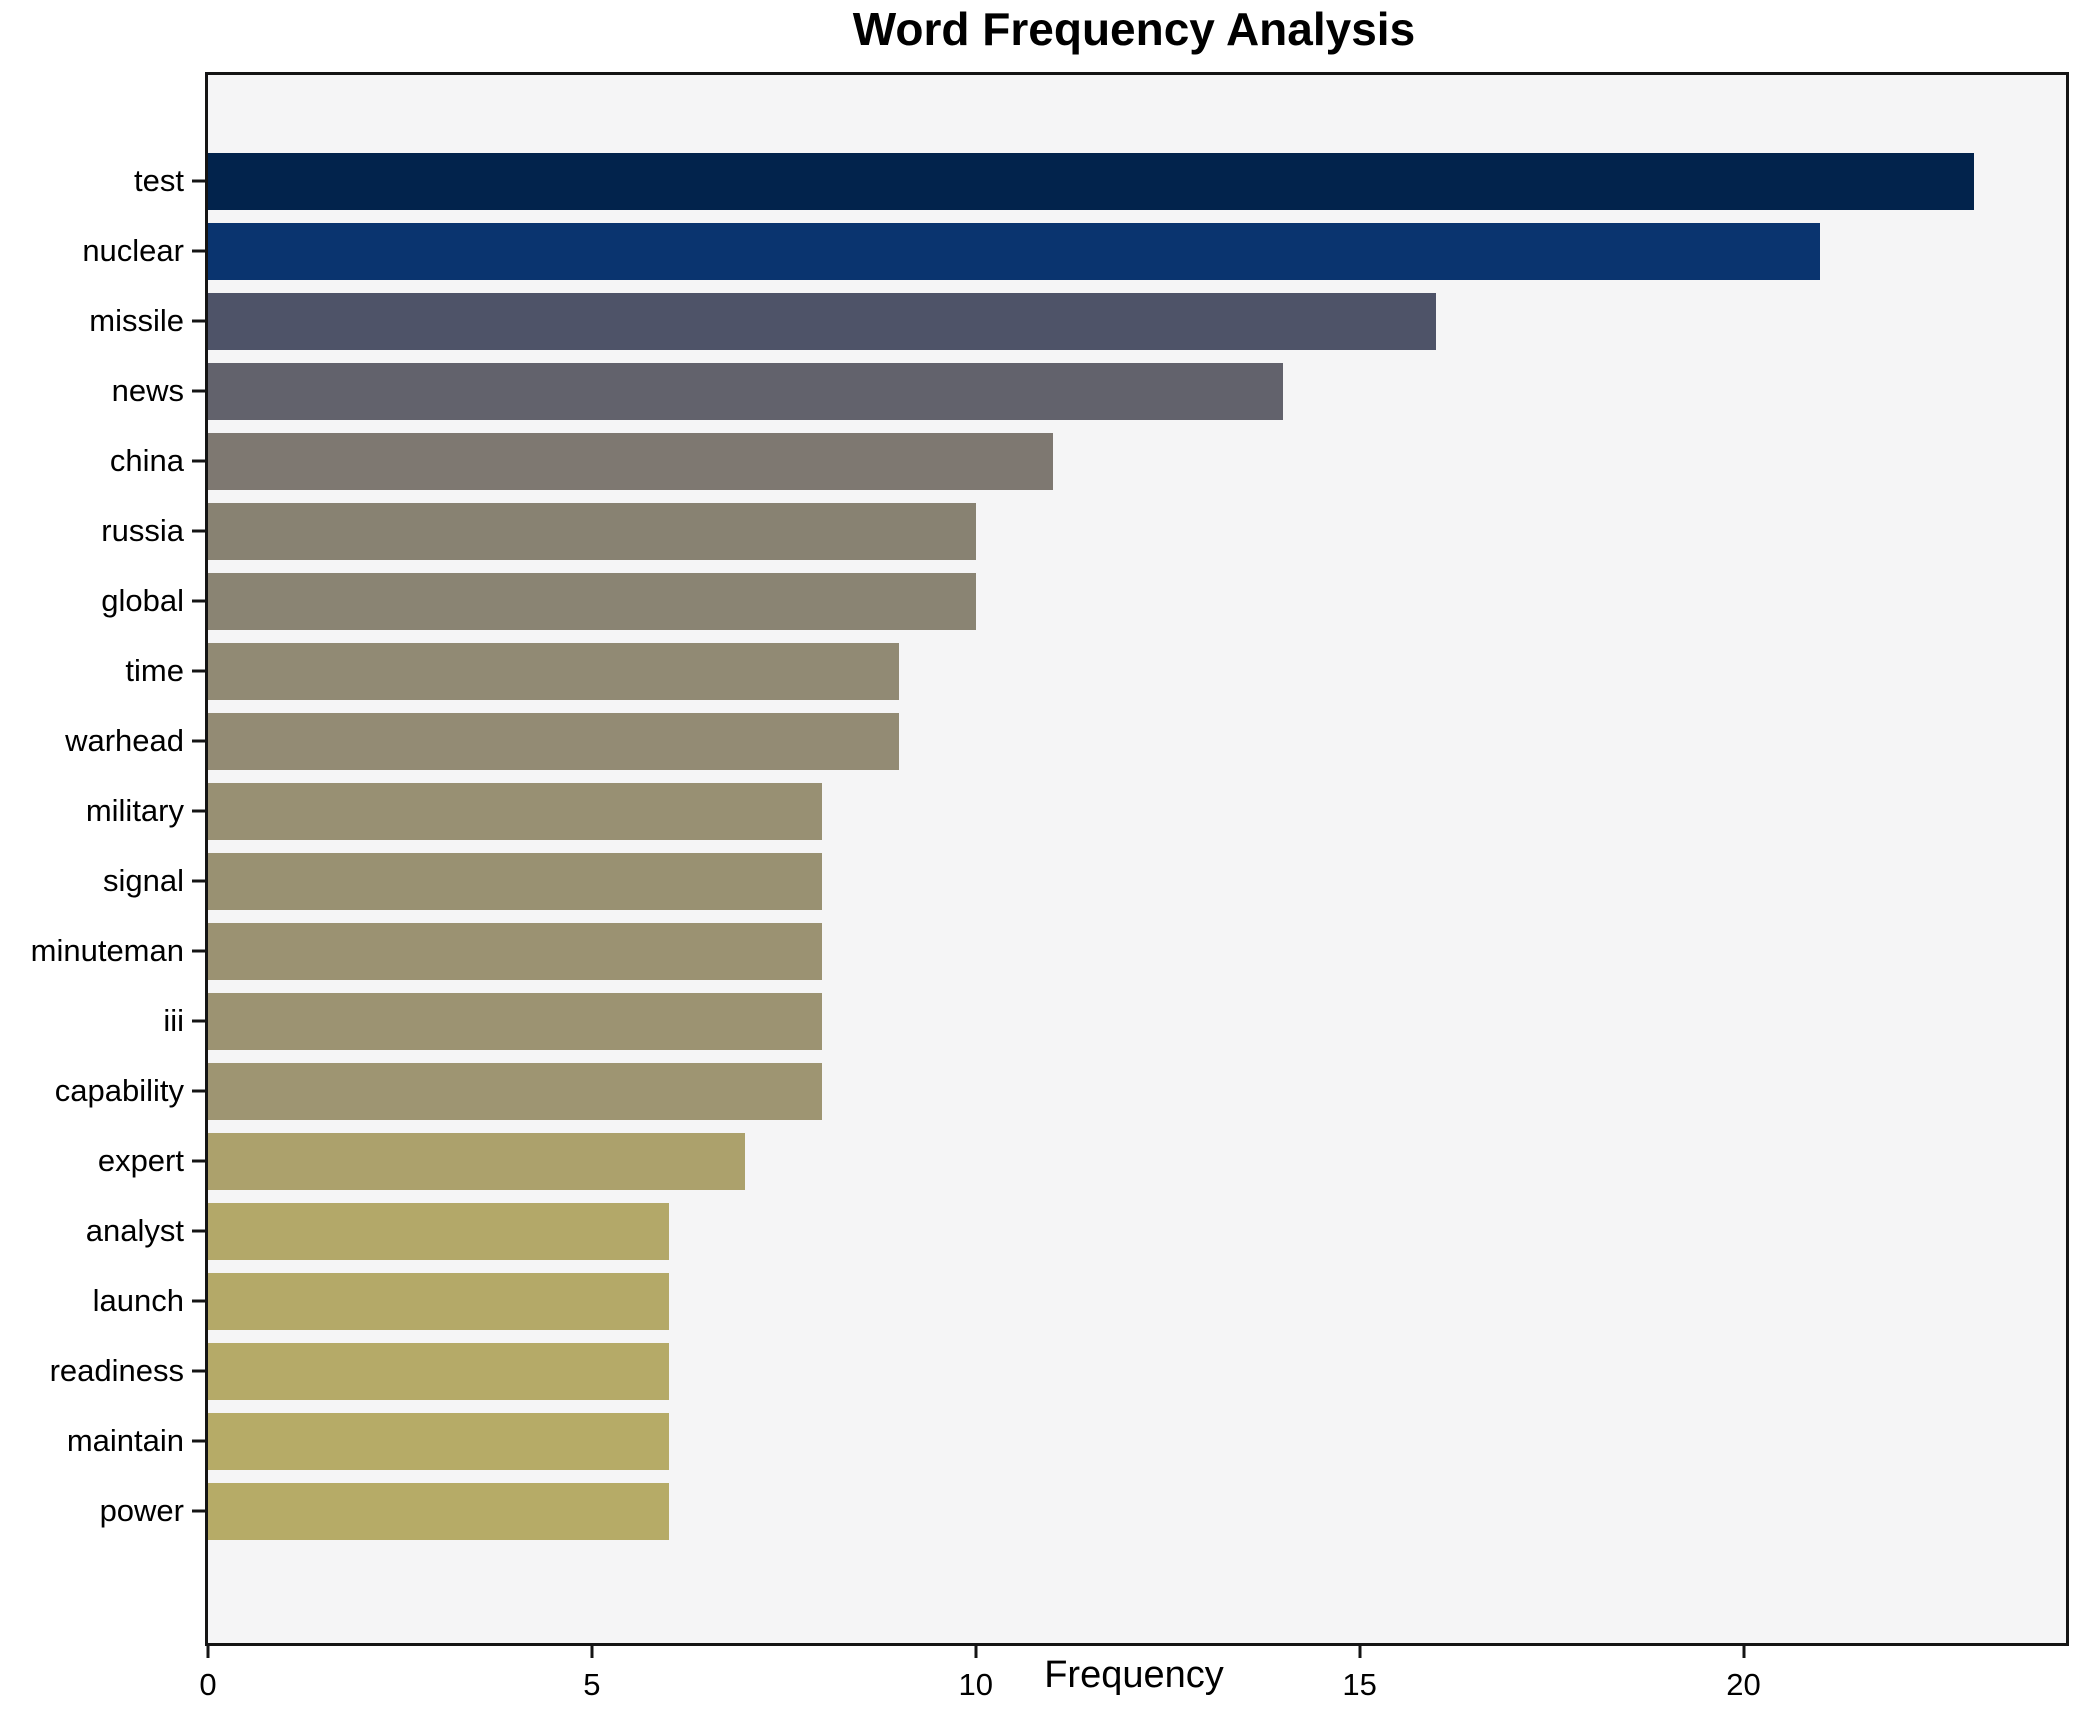 The height and width of the screenshot is (1722, 2084). Describe the element at coordinates (1134, 29) in the screenshot. I see `chart-title: Word Frequency Analysis` at that location.